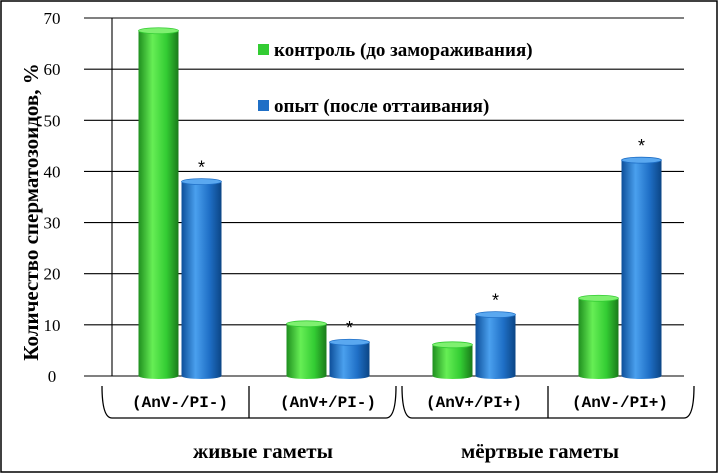  I want to click on legend-label-experiment: опыт (после оттаивания), so click(381, 106).